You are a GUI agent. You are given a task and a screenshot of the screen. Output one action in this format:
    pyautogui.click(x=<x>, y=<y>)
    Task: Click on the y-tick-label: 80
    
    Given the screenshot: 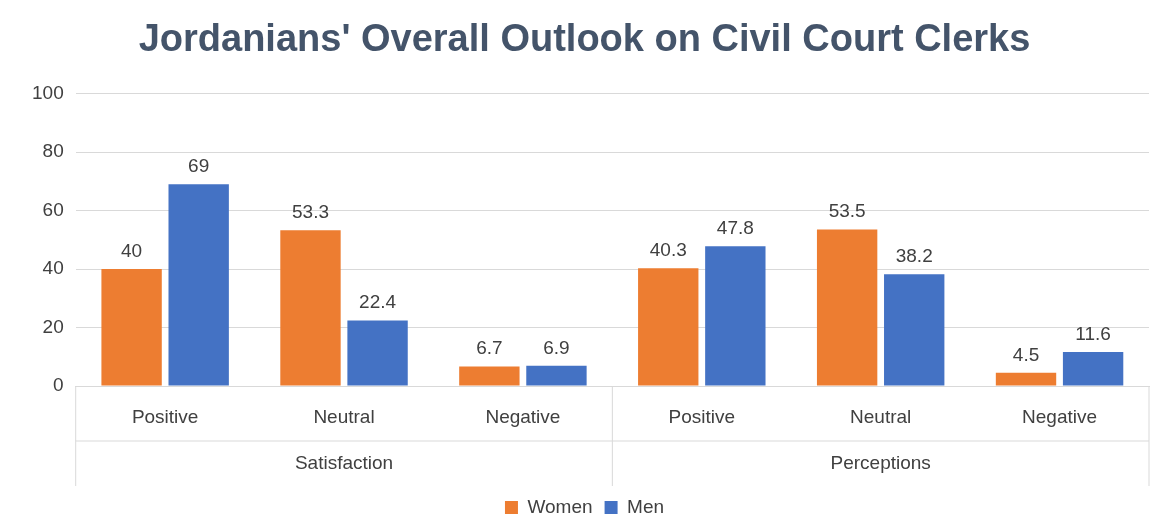 What is the action you would take?
    pyautogui.click(x=53, y=151)
    